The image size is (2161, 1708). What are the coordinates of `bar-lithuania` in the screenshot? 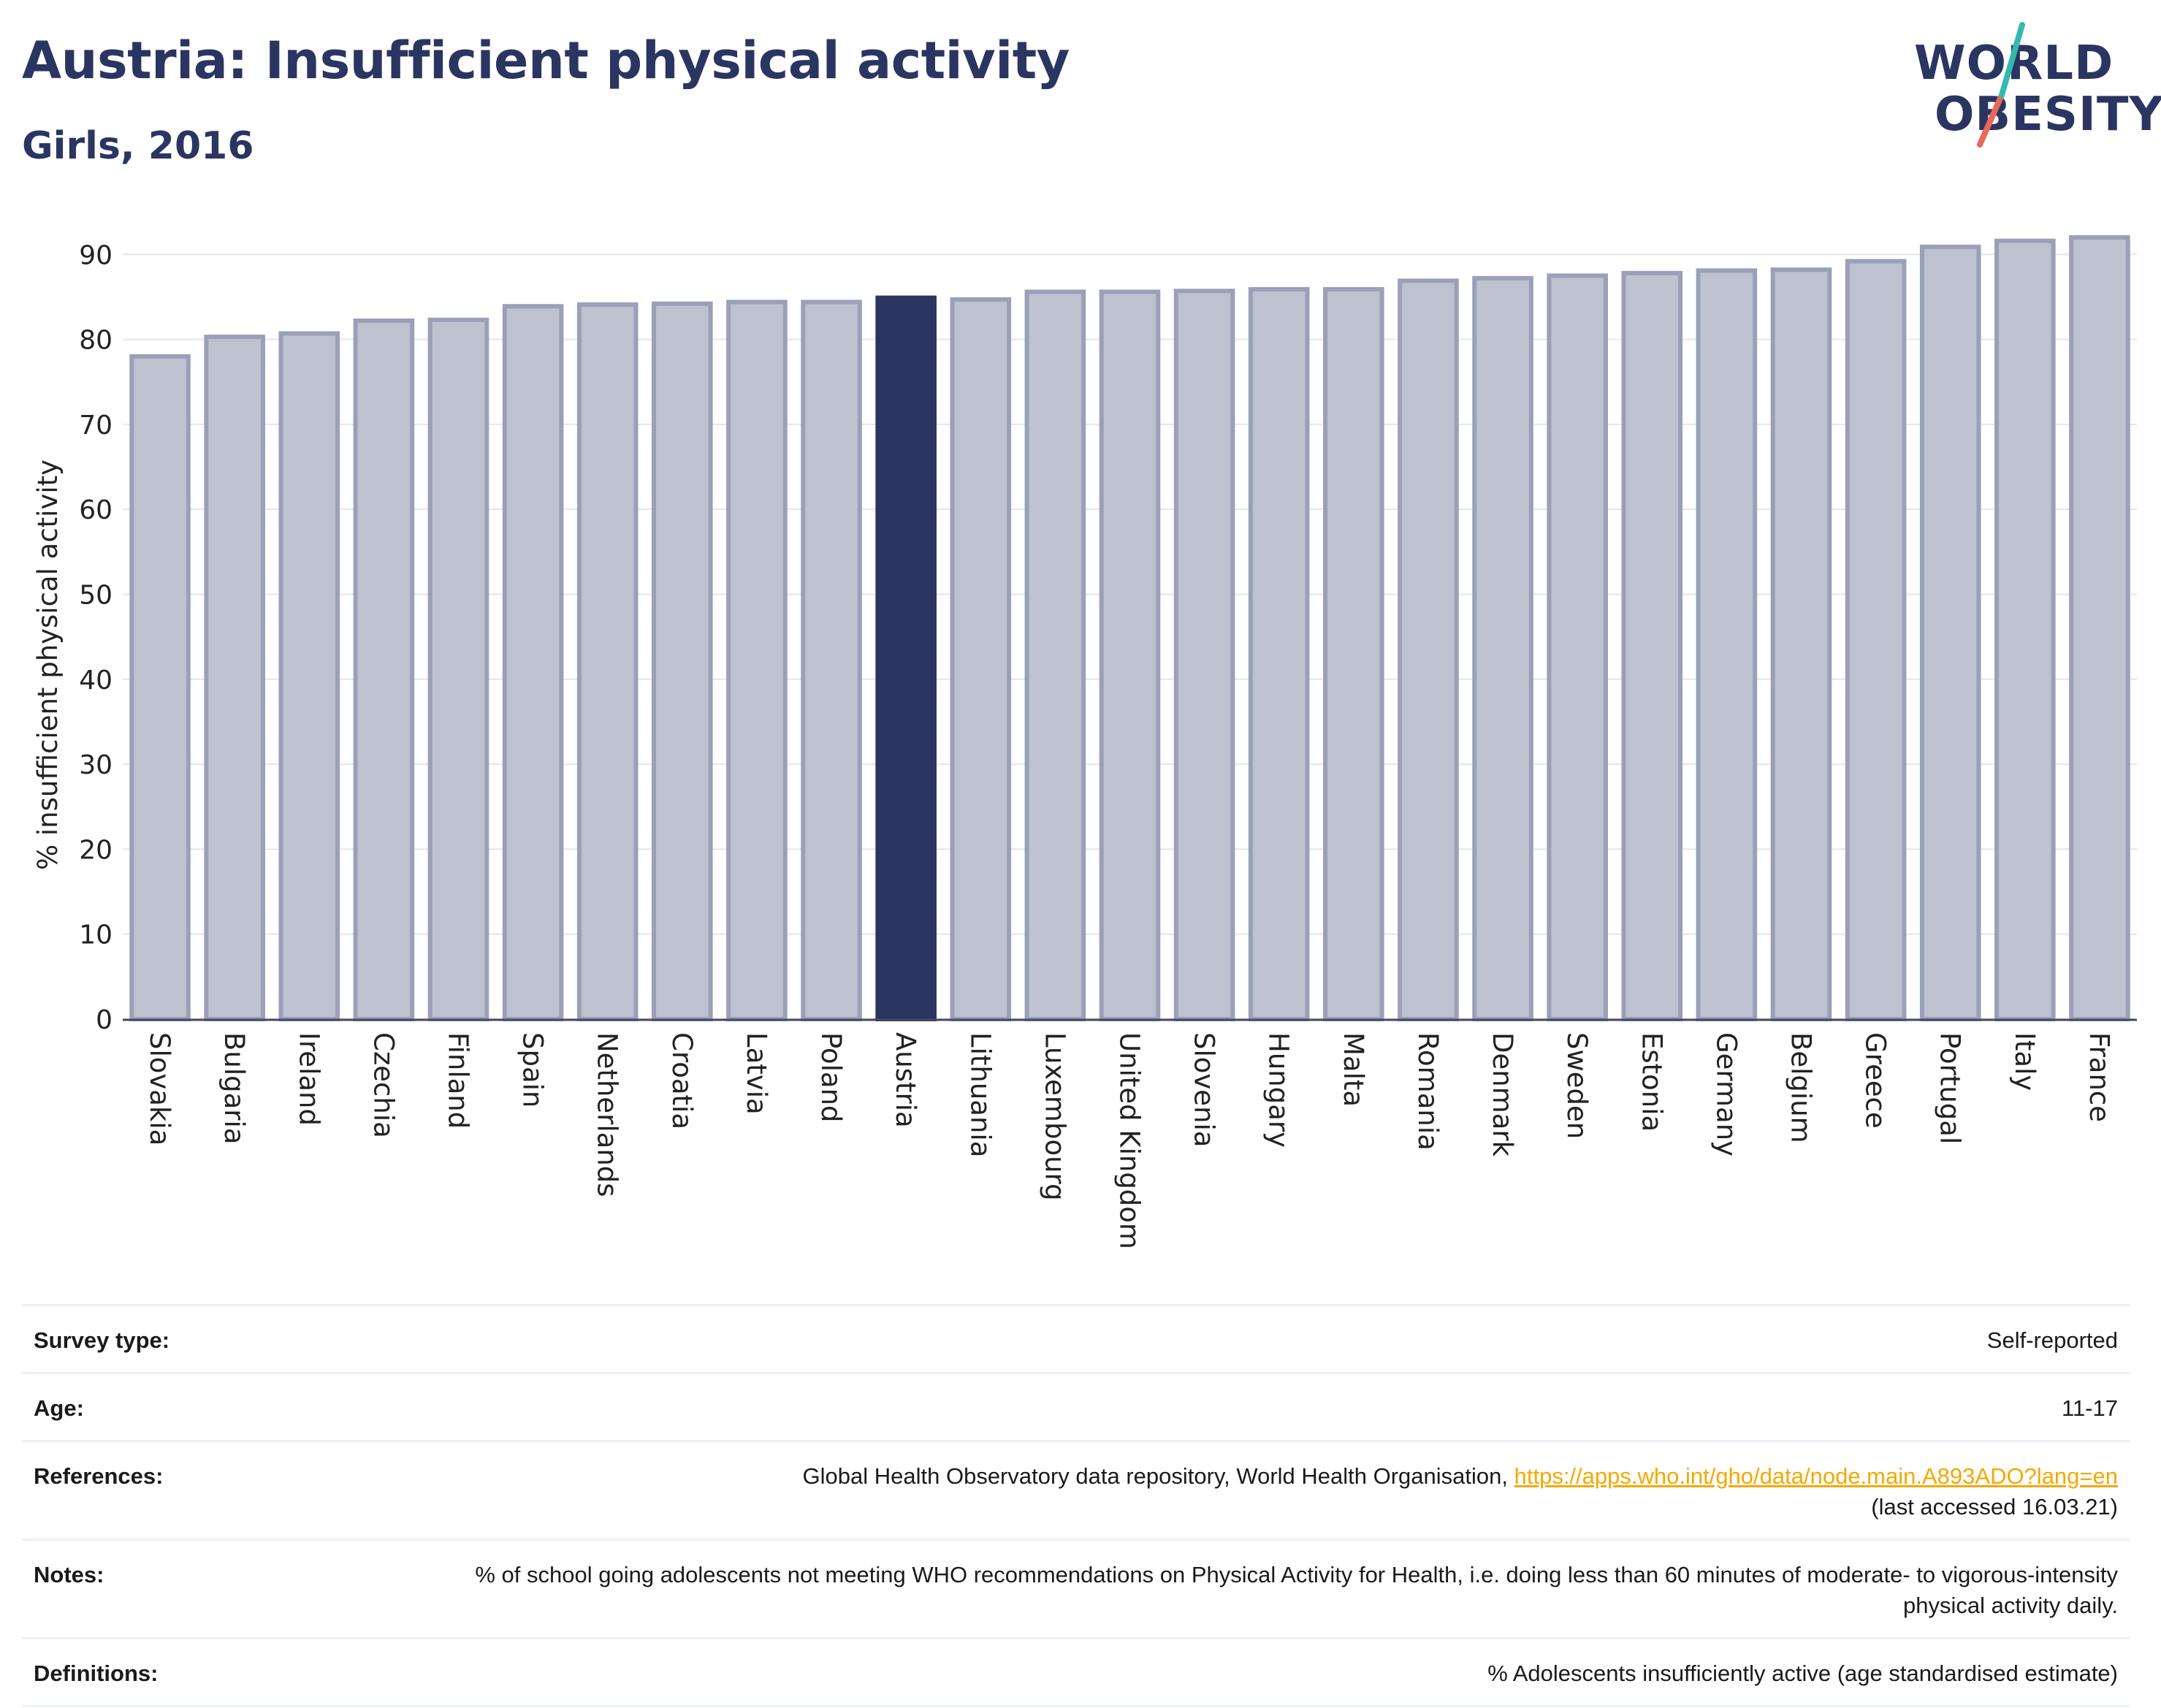 It's located at (981, 659).